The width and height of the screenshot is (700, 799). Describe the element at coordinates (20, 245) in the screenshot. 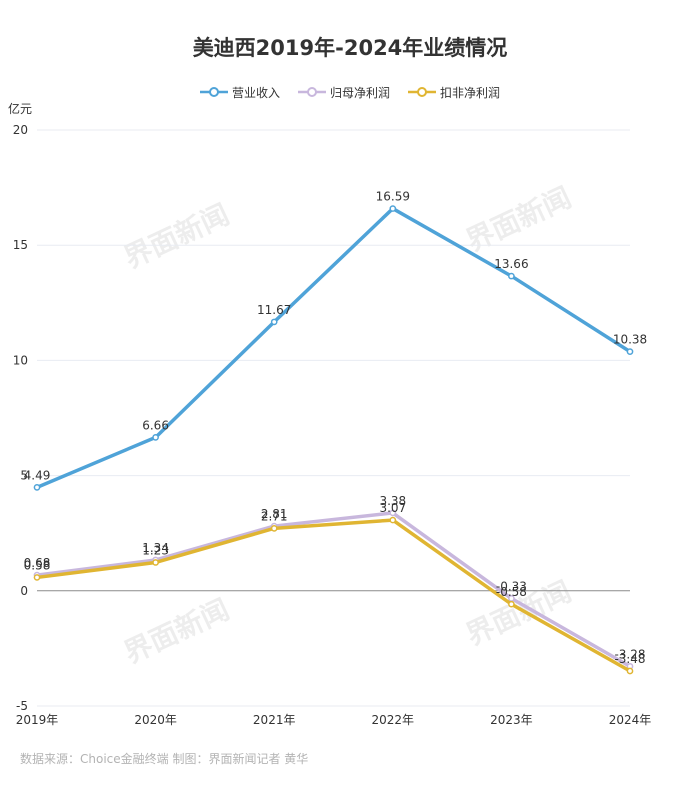

I see `y-tick-label: 15` at that location.